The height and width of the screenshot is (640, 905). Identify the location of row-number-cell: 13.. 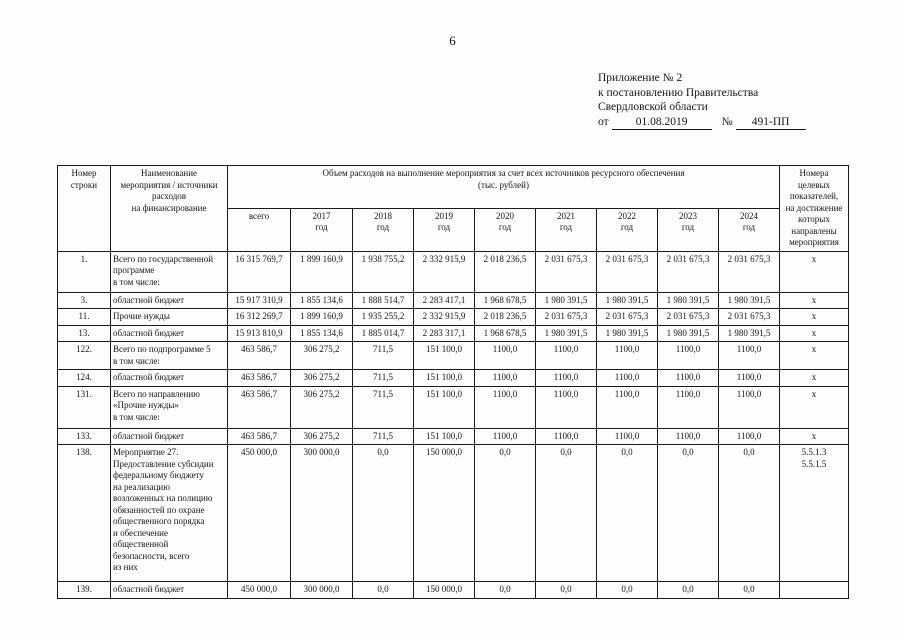
(84, 333).